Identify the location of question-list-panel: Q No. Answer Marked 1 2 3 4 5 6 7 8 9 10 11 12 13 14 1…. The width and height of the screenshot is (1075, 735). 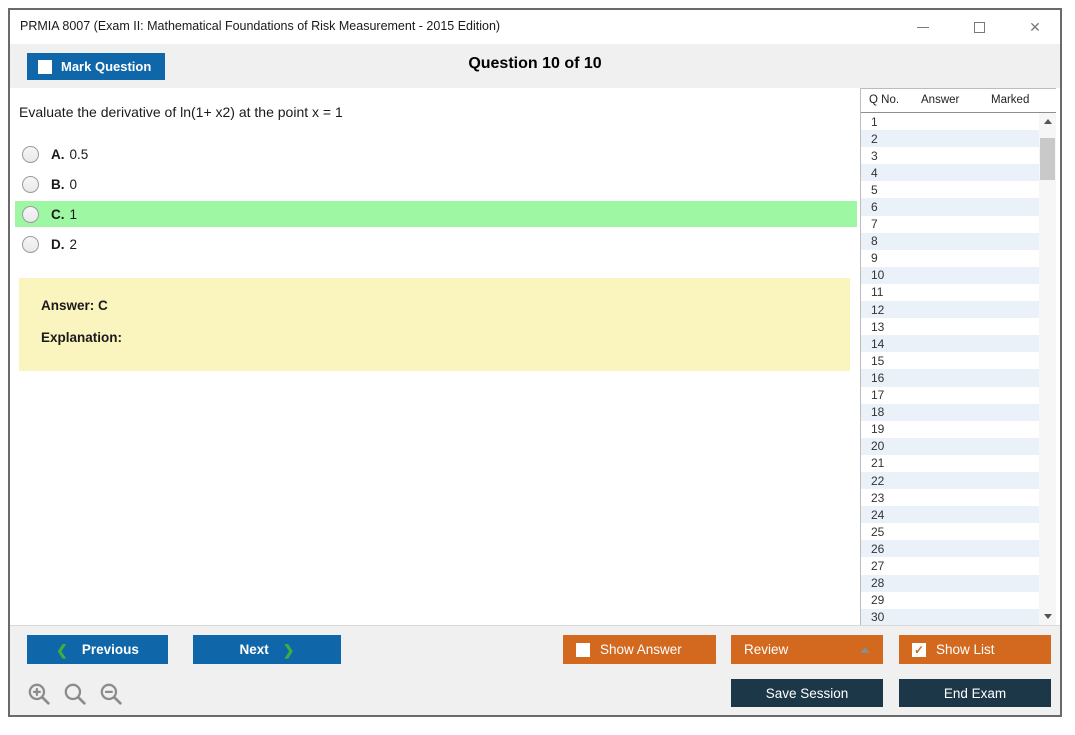
(958, 356).